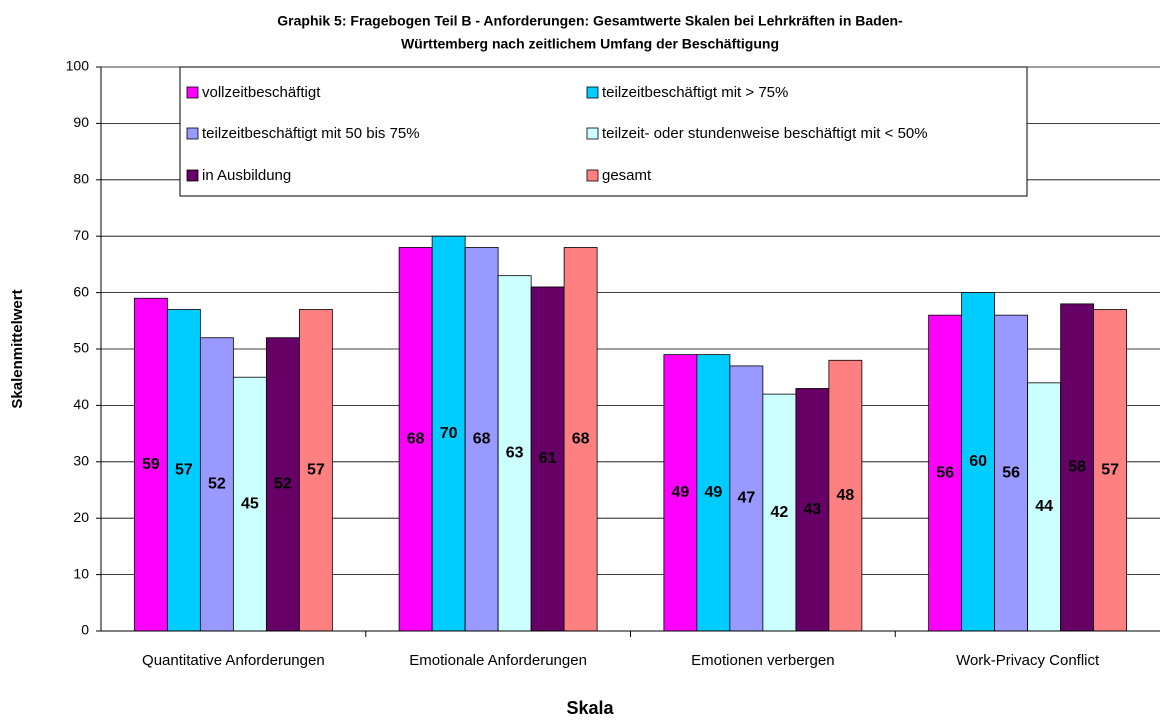  I want to click on value-label: 43, so click(812, 509).